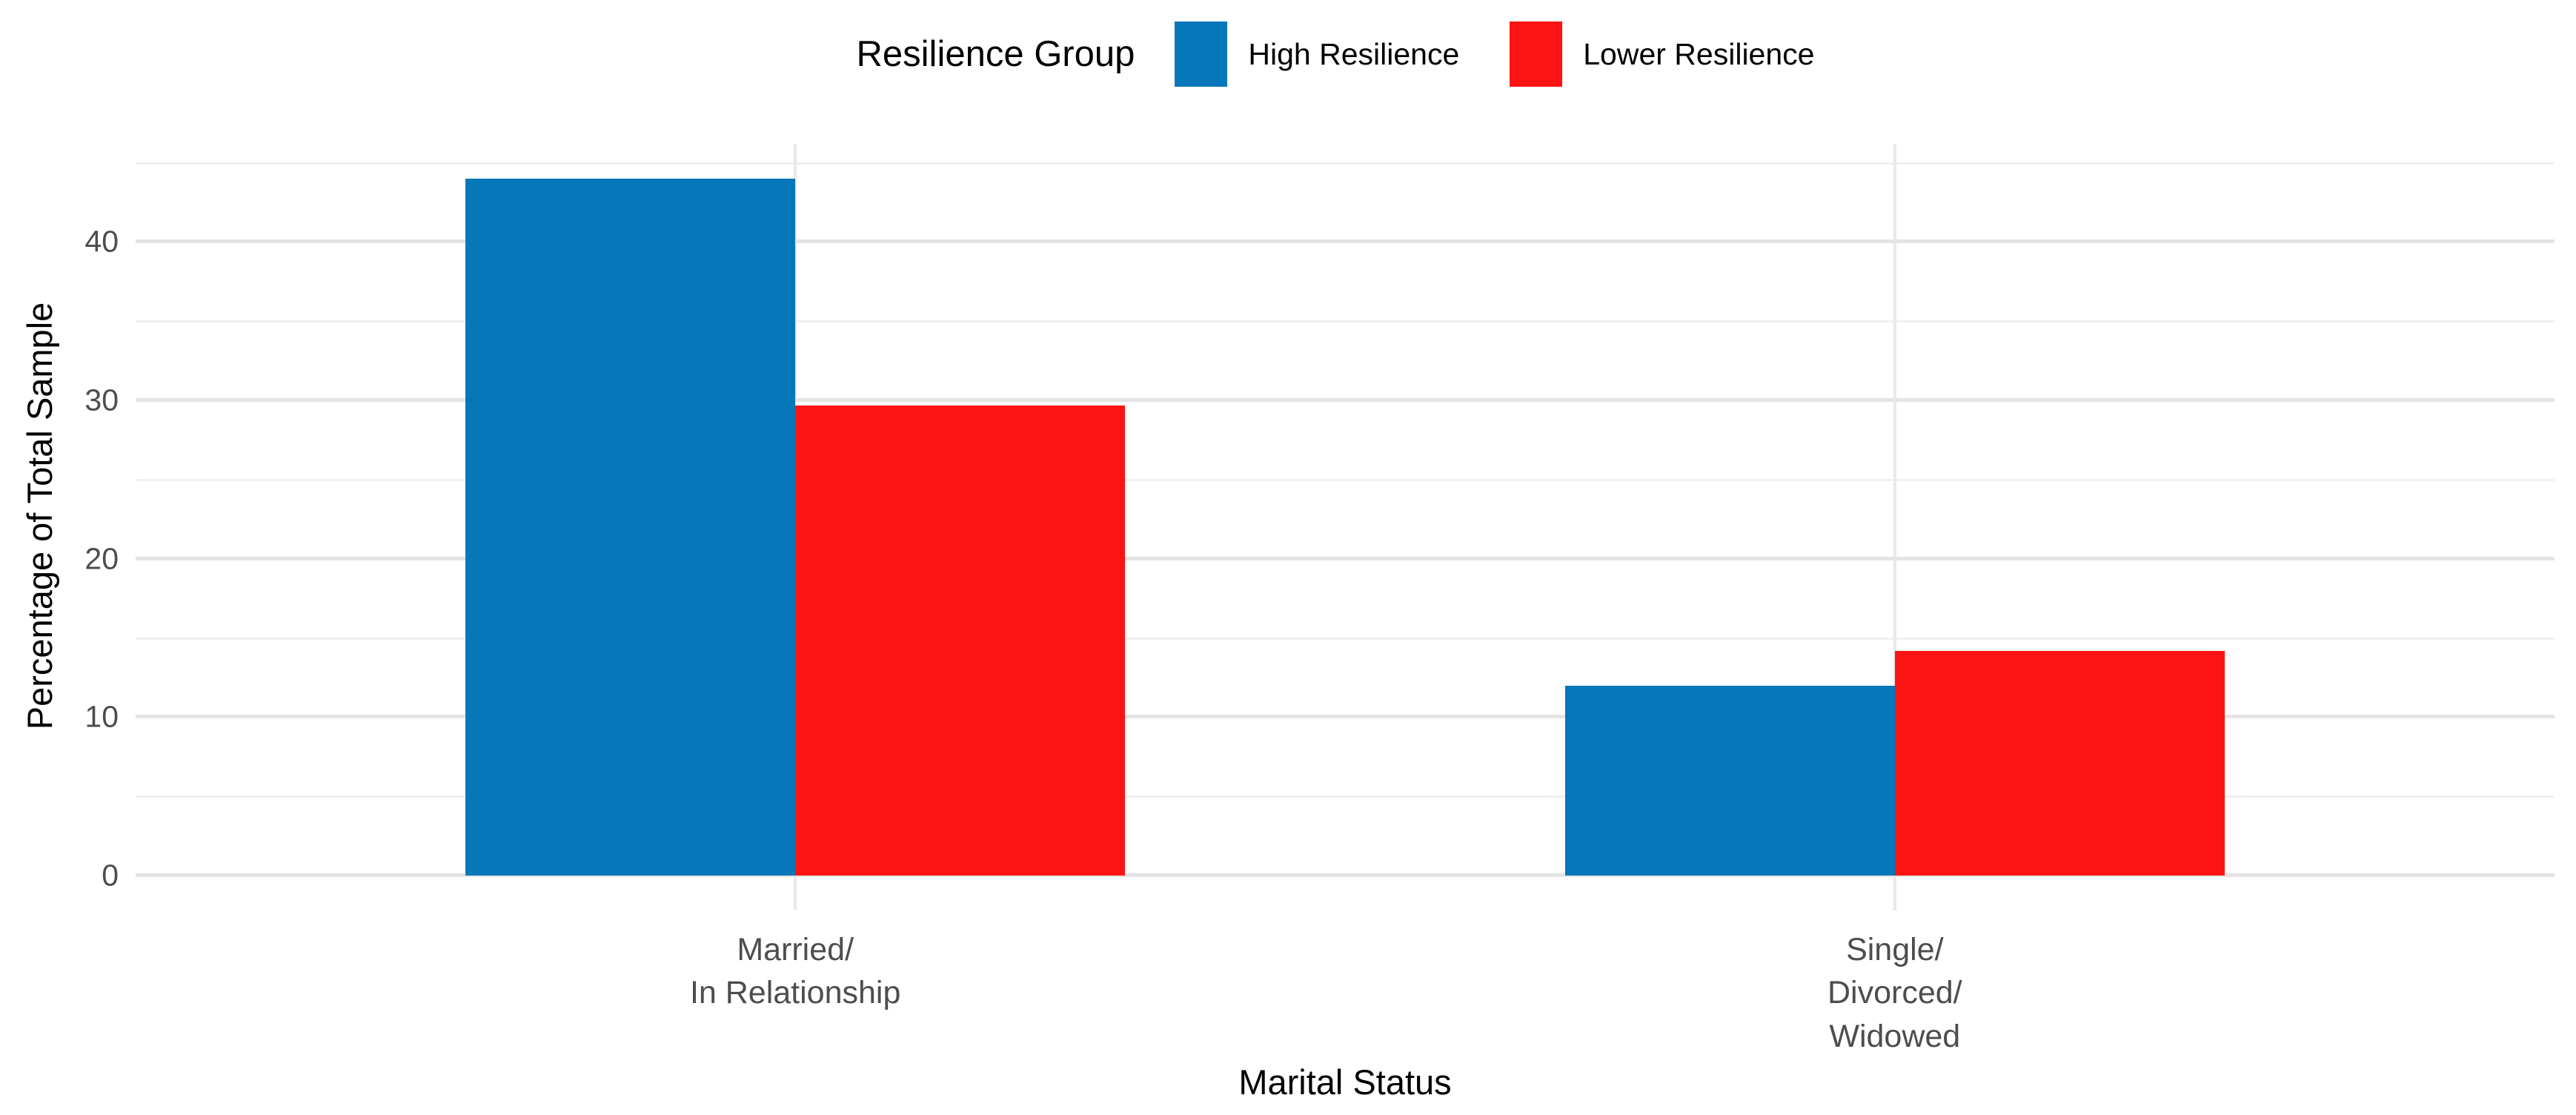  What do you see at coordinates (1354, 54) in the screenshot?
I see `legend-label-high-resilience: High Resilience` at bounding box center [1354, 54].